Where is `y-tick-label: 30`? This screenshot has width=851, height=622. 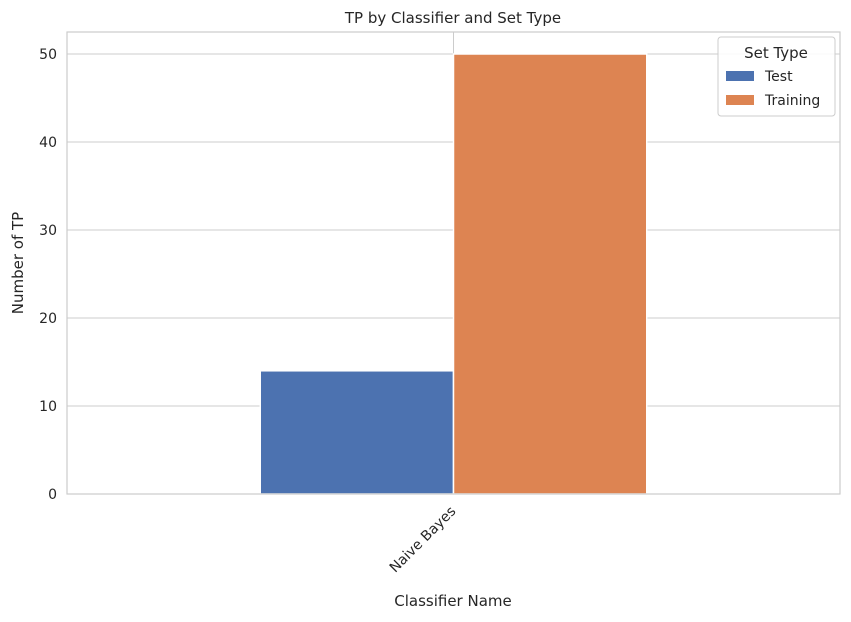 y-tick-label: 30 is located at coordinates (48, 231).